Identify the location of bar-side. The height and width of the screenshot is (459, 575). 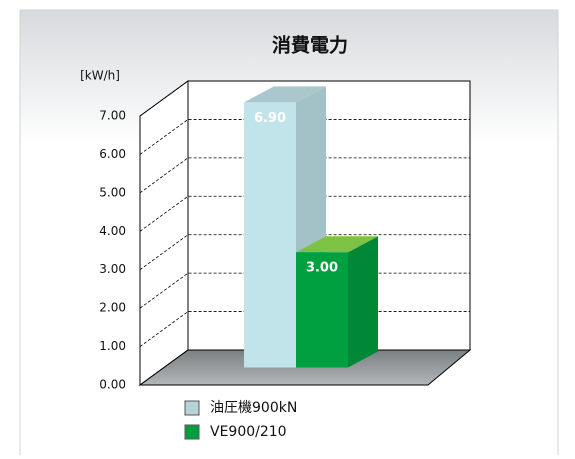
(363, 302).